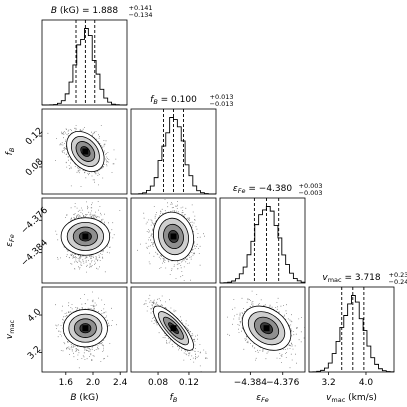 The width and height of the screenshot is (407, 407). I want to click on y-tick-label-vmac-0: 3.2, so click(34, 352).